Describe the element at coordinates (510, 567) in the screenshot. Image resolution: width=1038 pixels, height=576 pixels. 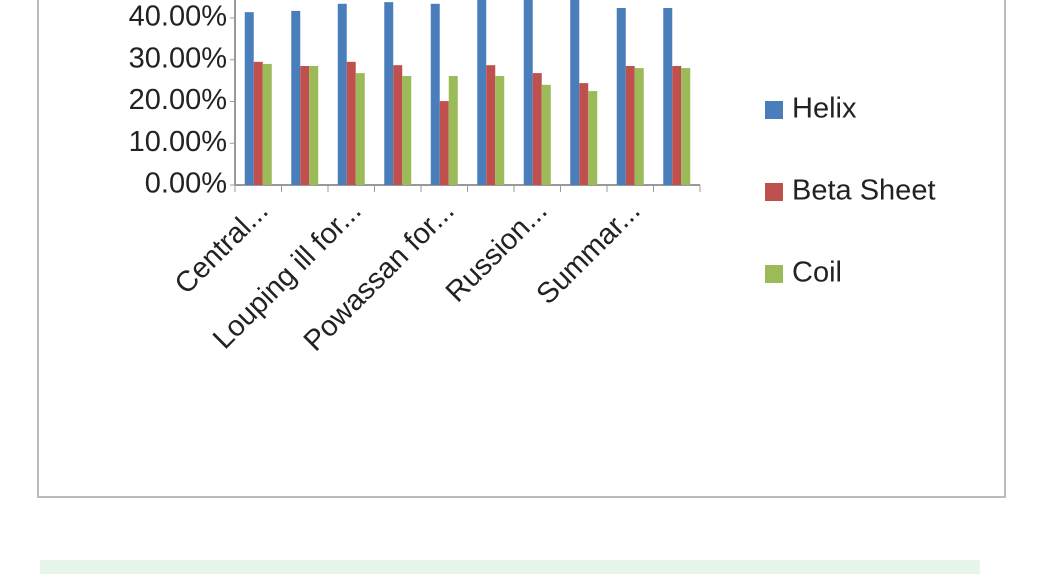
I see `caption-strip` at that location.